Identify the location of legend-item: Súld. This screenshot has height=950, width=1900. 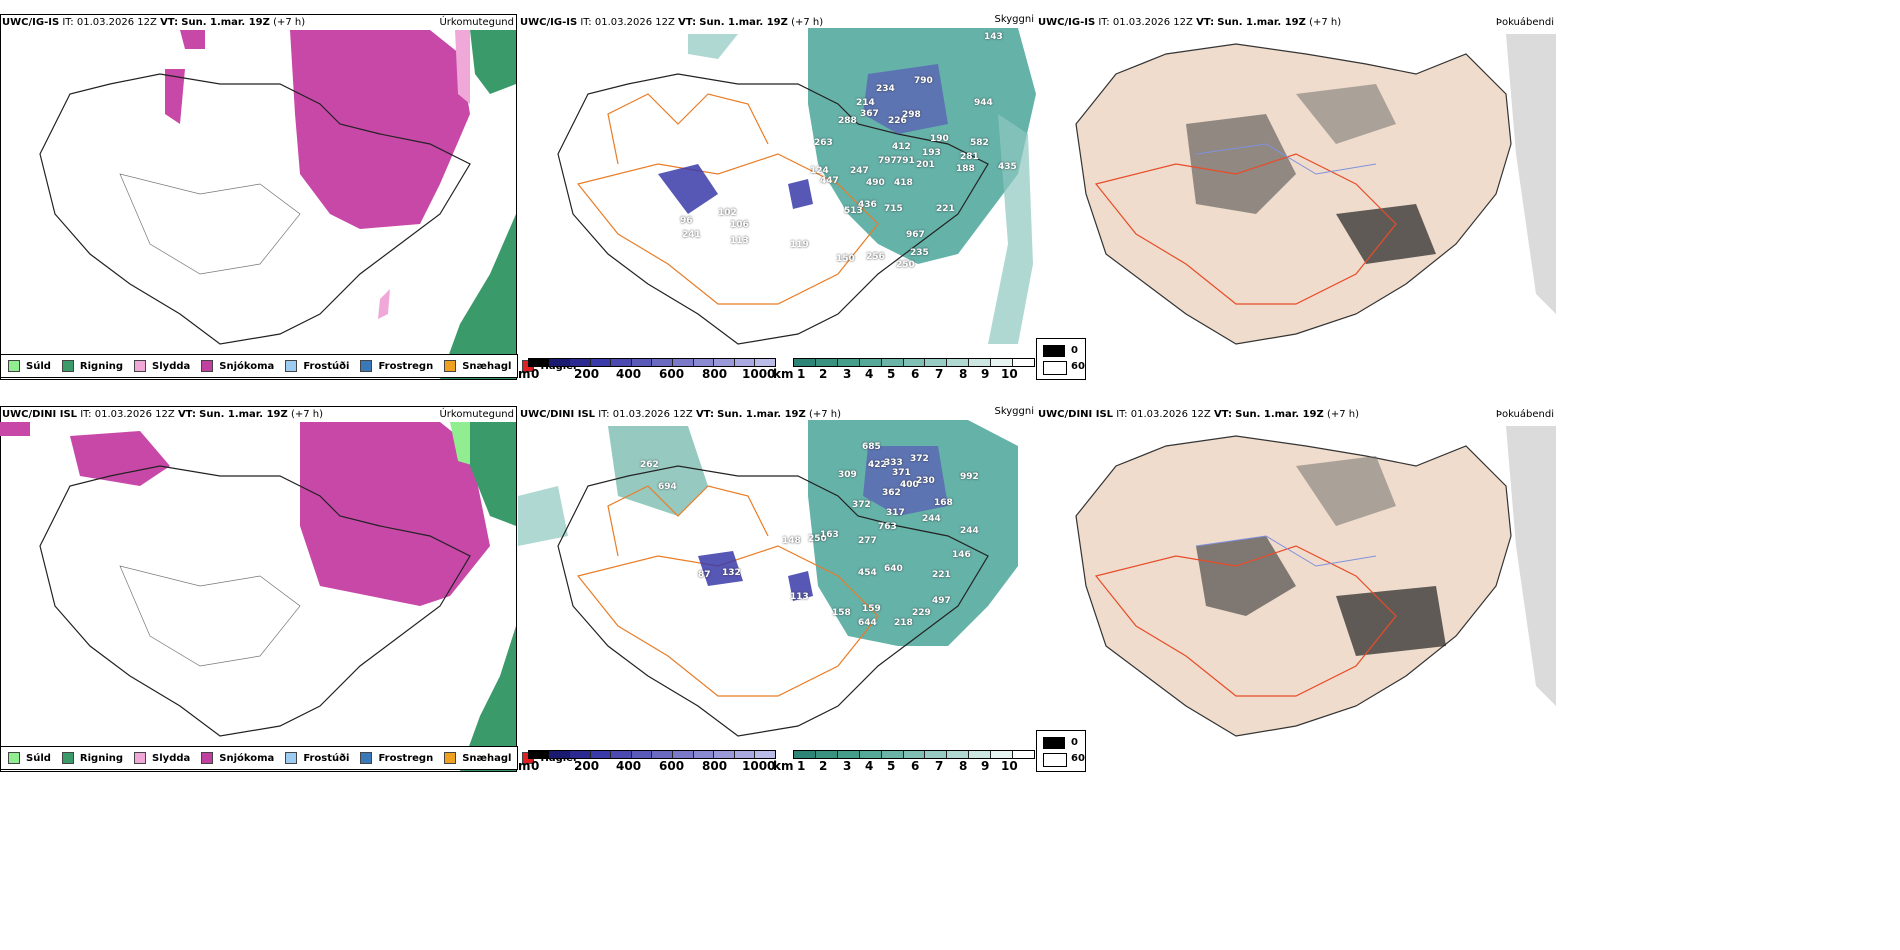
(29, 758).